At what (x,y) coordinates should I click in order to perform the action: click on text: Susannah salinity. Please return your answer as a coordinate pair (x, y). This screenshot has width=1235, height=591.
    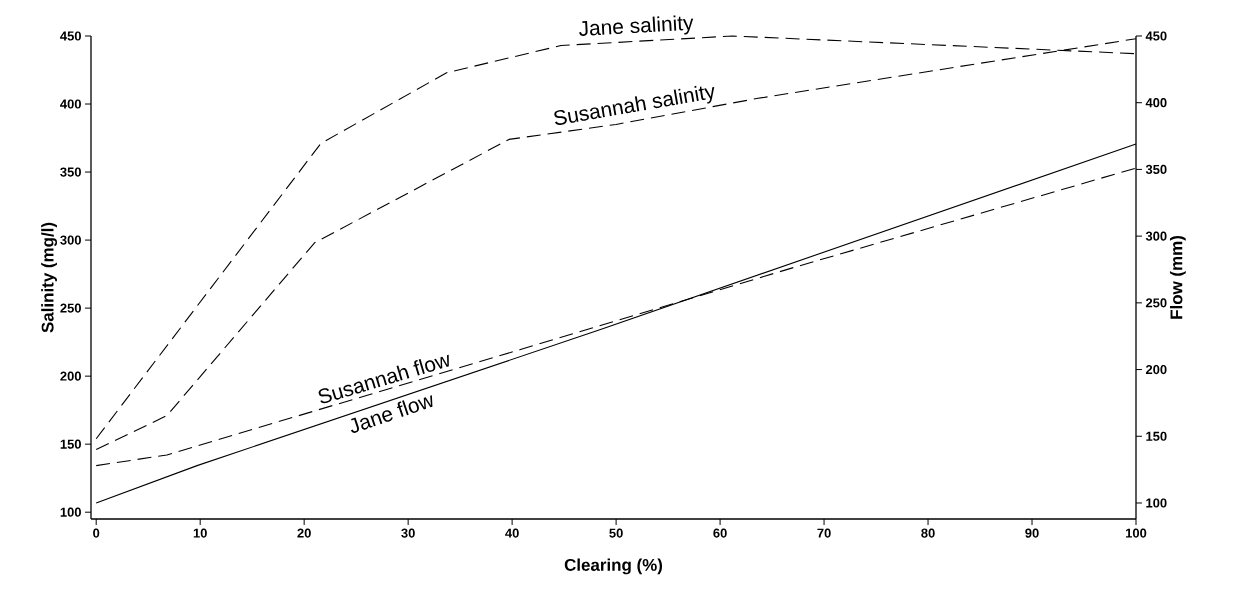
    Looking at the image, I should click on (634, 105).